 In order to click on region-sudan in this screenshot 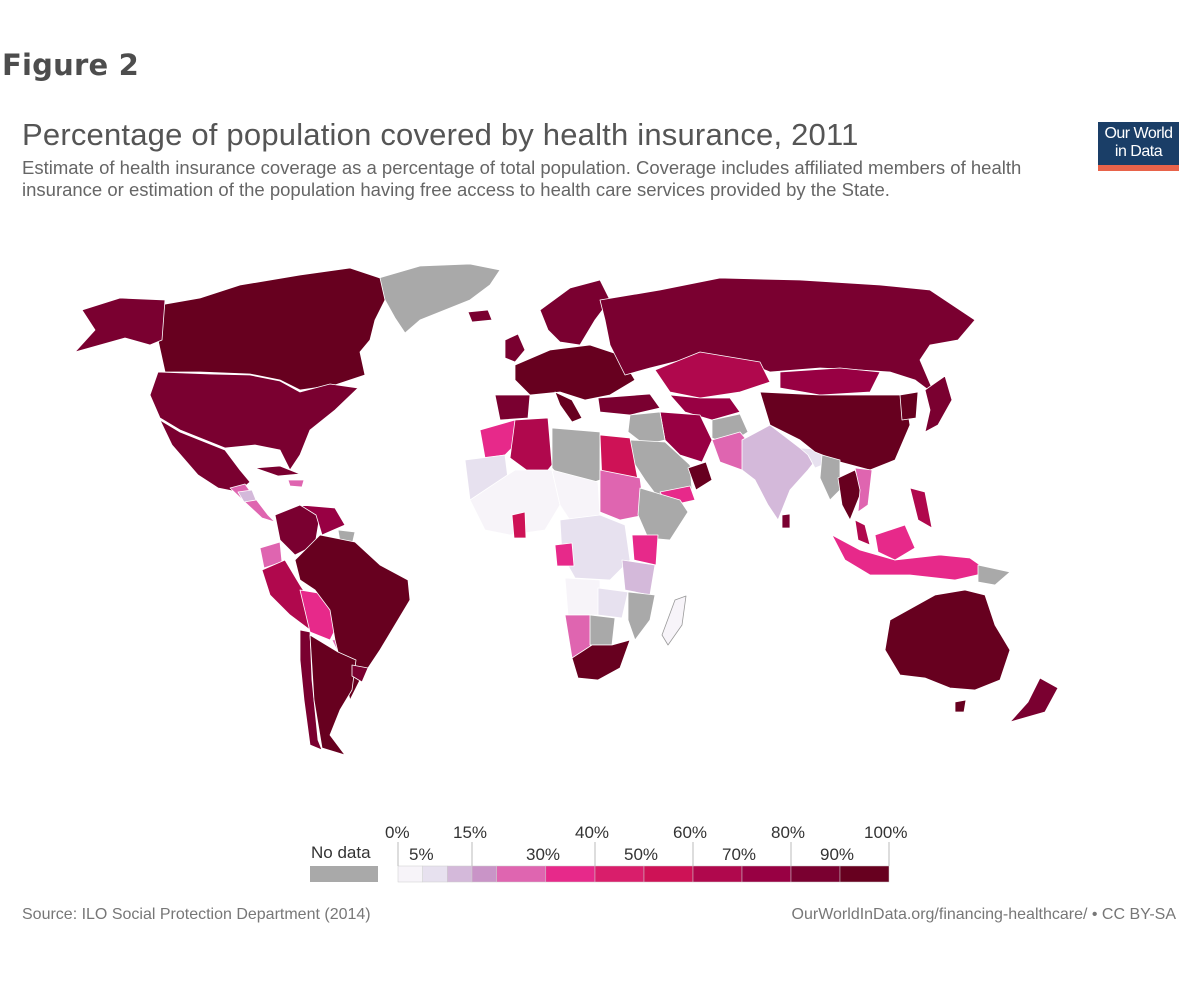, I will do `click(622, 495)`.